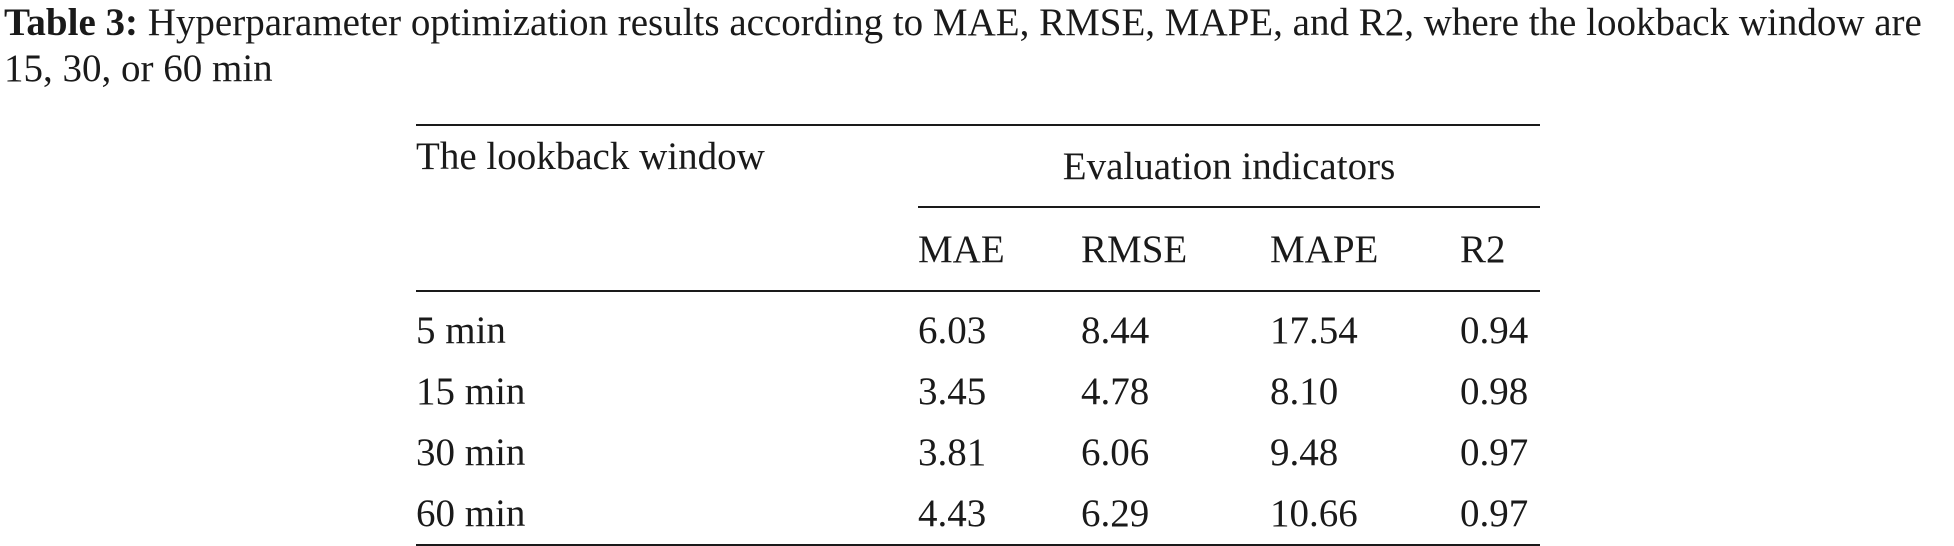 The image size is (1954, 546). What do you see at coordinates (1483, 249) in the screenshot?
I see `column-header-r2: R2` at bounding box center [1483, 249].